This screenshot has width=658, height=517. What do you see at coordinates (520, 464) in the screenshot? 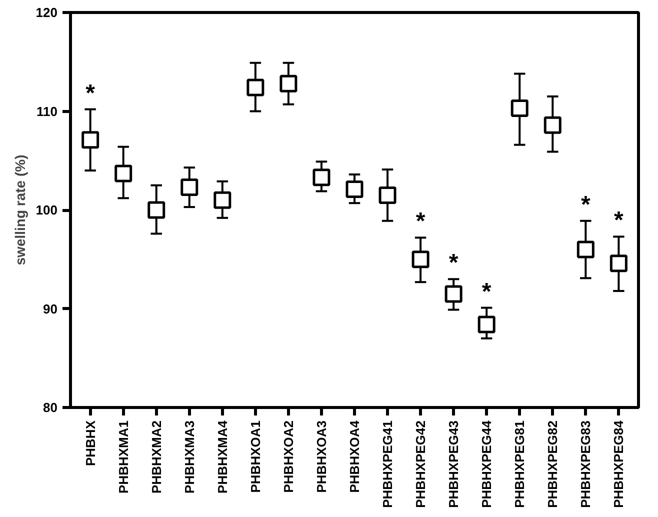
I see `x-tick-label: PHBHXPEG81` at bounding box center [520, 464].